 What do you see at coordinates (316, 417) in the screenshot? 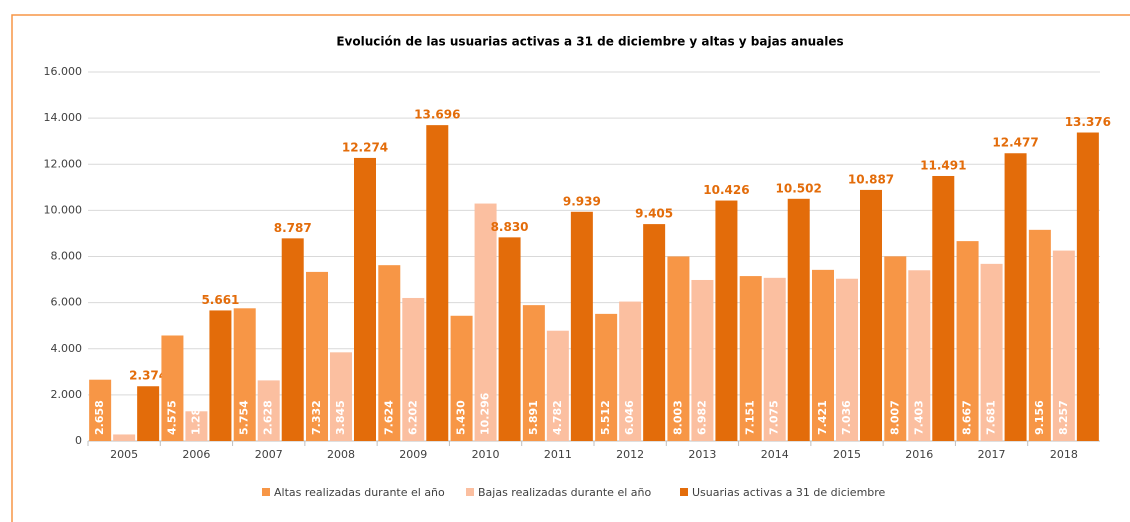
I see `value-label: 7.332` at bounding box center [316, 417].